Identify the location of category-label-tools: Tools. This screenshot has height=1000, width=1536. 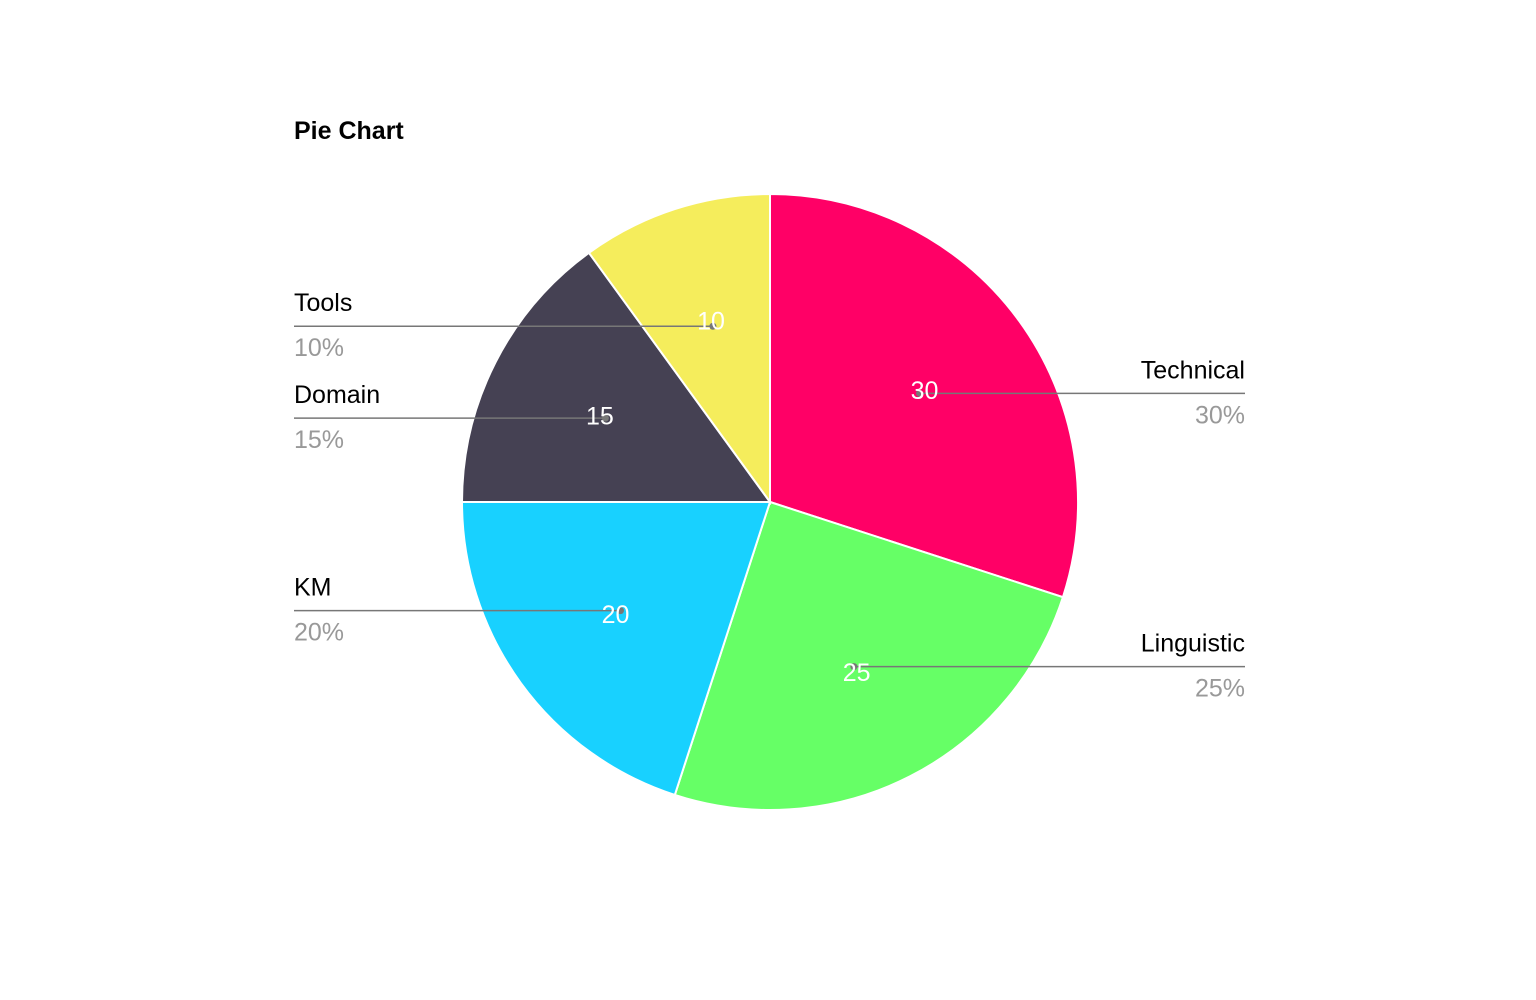
(323, 303).